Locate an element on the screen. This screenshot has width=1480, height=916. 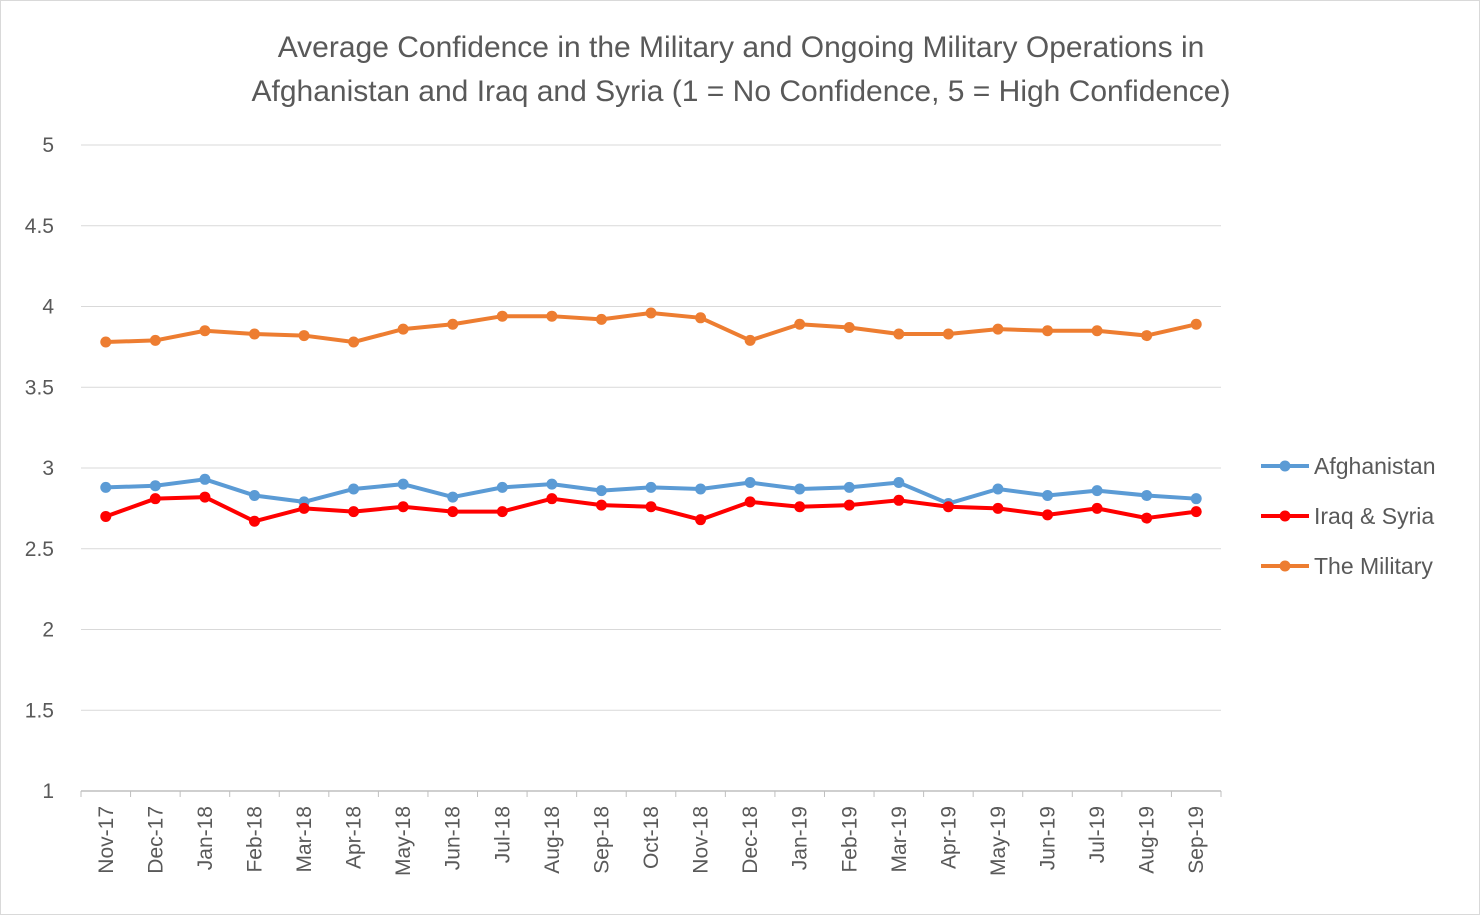
x-tick-label: Jul-18 is located at coordinates (502, 834).